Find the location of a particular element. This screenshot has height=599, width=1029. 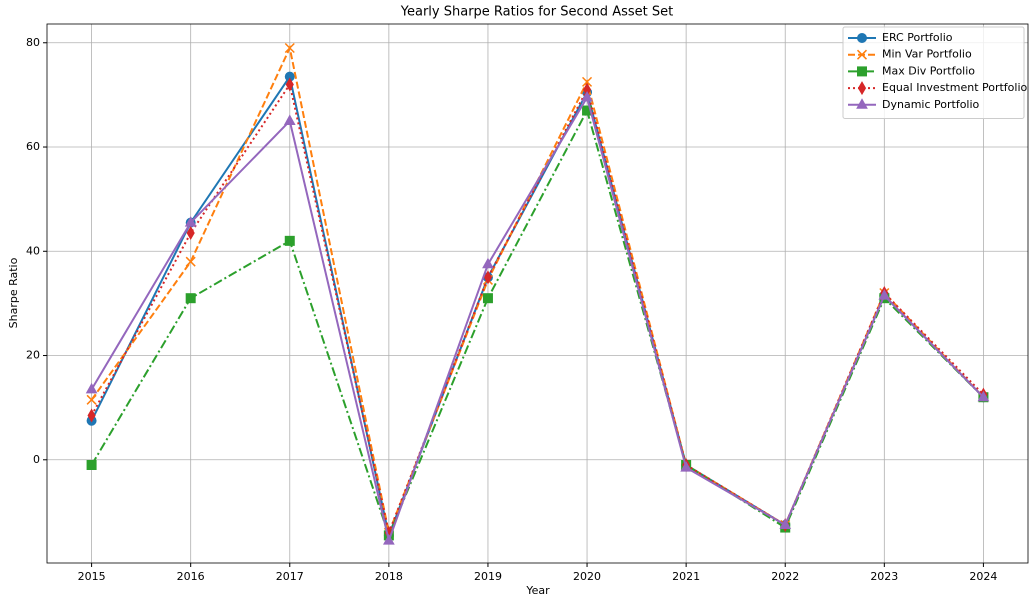

legend-label: Dynamic Portfolio is located at coordinates (931, 104).